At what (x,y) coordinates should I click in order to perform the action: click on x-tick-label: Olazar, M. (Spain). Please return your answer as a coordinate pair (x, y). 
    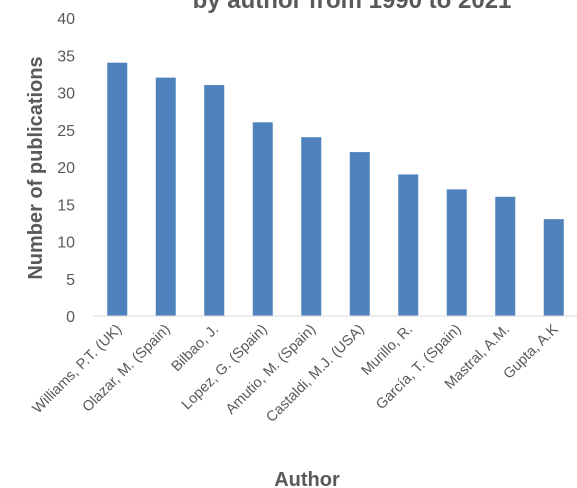
    Looking at the image, I should click on (127, 369).